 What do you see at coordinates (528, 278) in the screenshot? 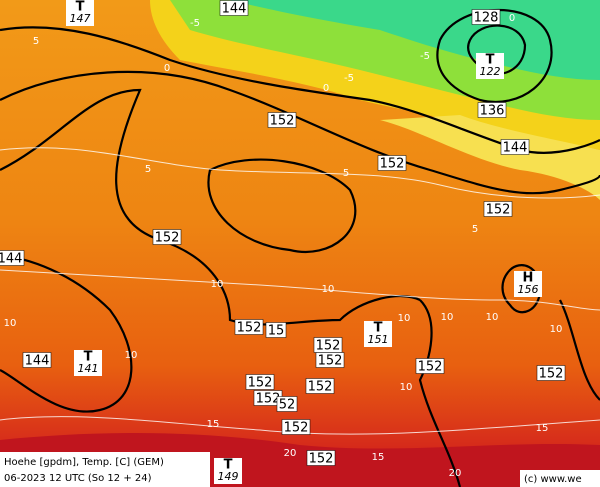
I see `center-symbol: H` at bounding box center [528, 278].